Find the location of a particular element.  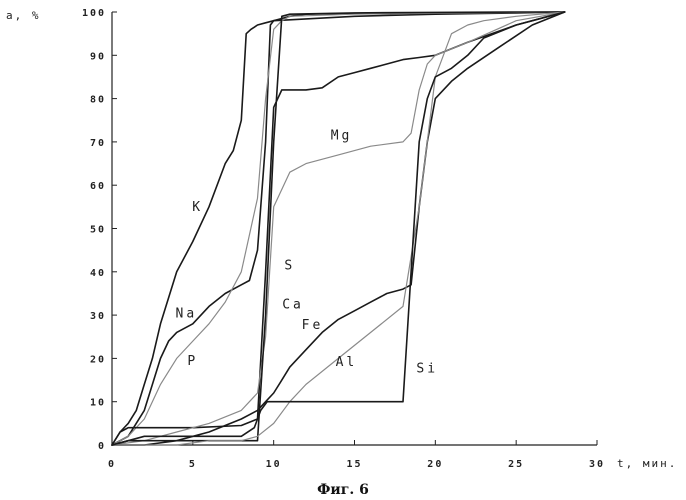

x-tick-label: 30 is located at coordinates (597, 464).